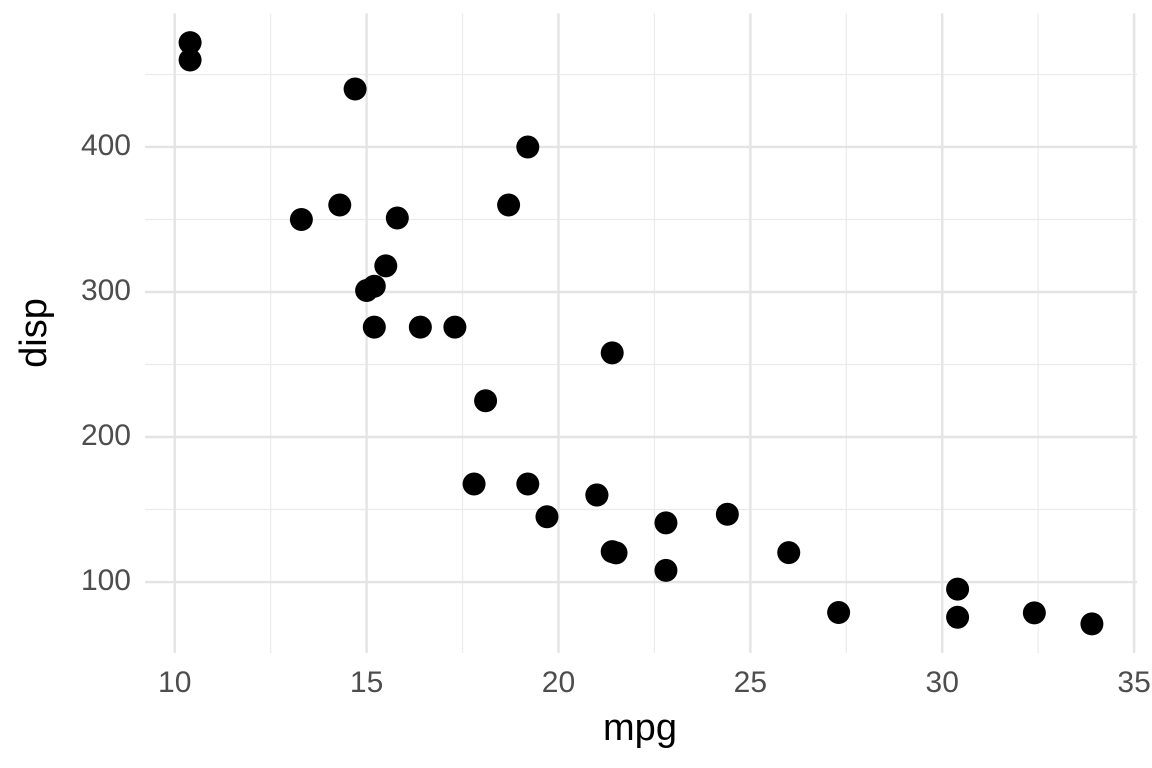  Describe the element at coordinates (558, 682) in the screenshot. I see `x-tick-label: 20` at that location.